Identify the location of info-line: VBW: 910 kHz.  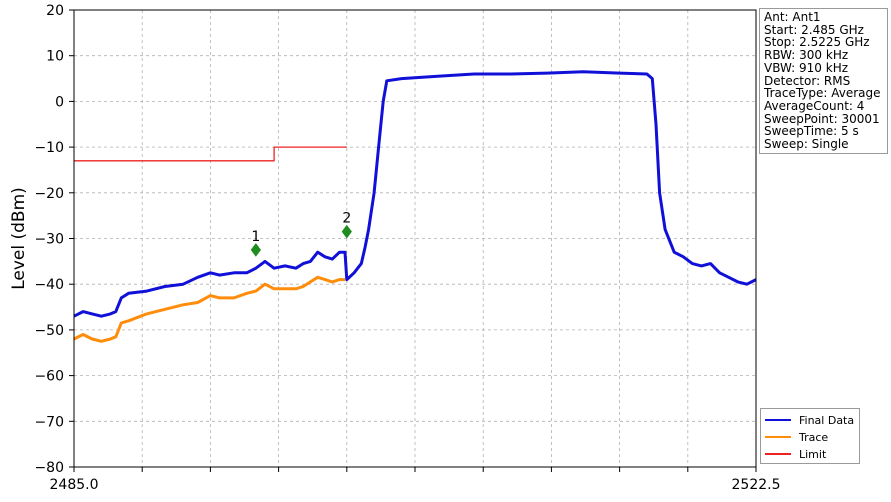
(806, 67).